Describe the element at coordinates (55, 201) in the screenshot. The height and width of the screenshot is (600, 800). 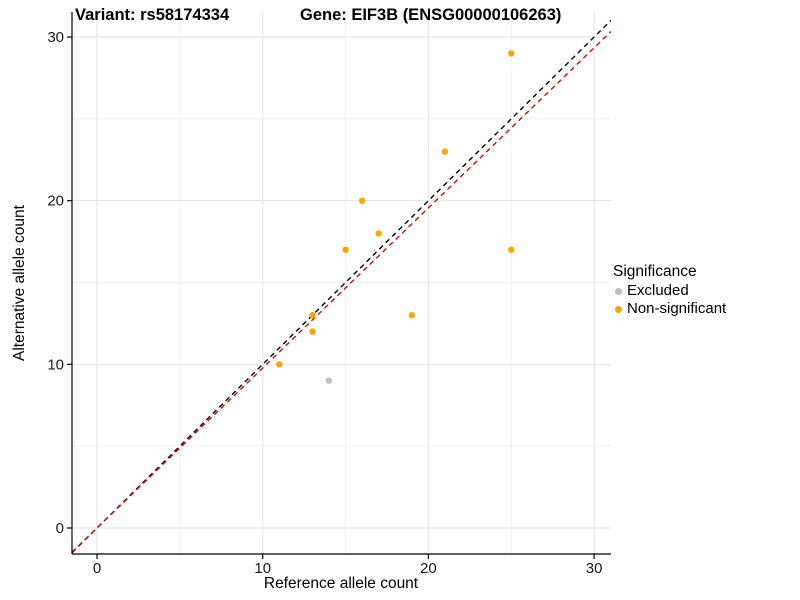
I see `y-tick-label: 20` at that location.